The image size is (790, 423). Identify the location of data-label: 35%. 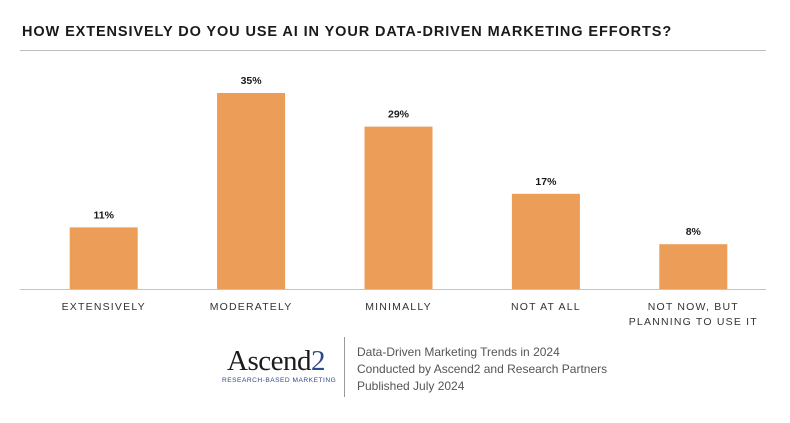
(252, 81).